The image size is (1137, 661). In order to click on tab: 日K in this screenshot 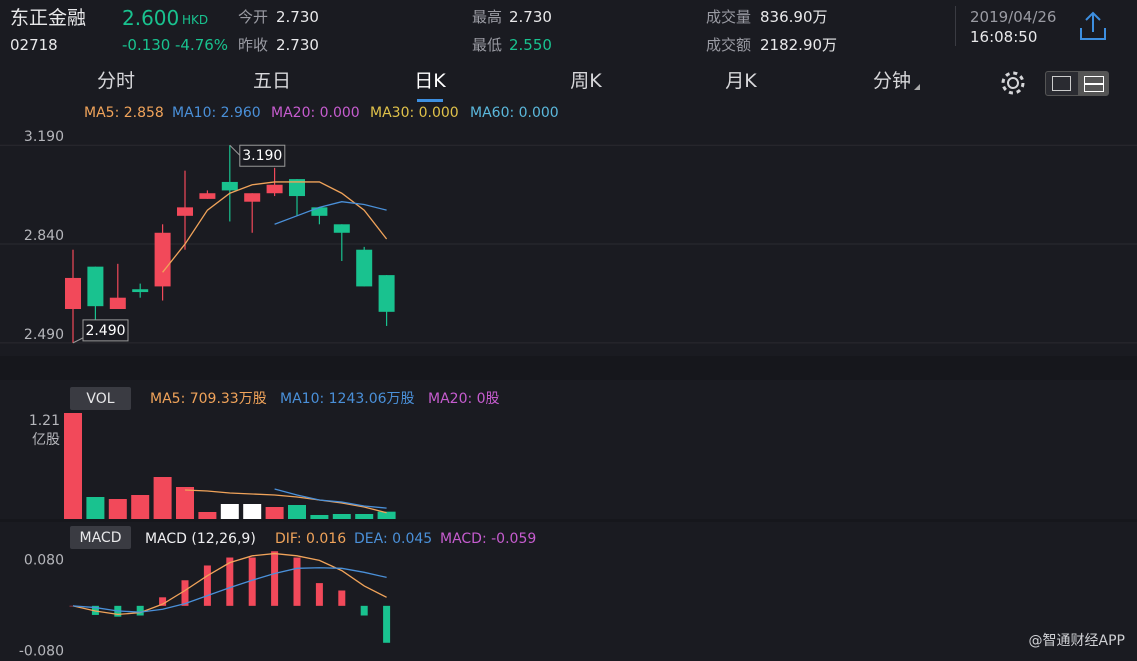, I will do `click(430, 81)`.